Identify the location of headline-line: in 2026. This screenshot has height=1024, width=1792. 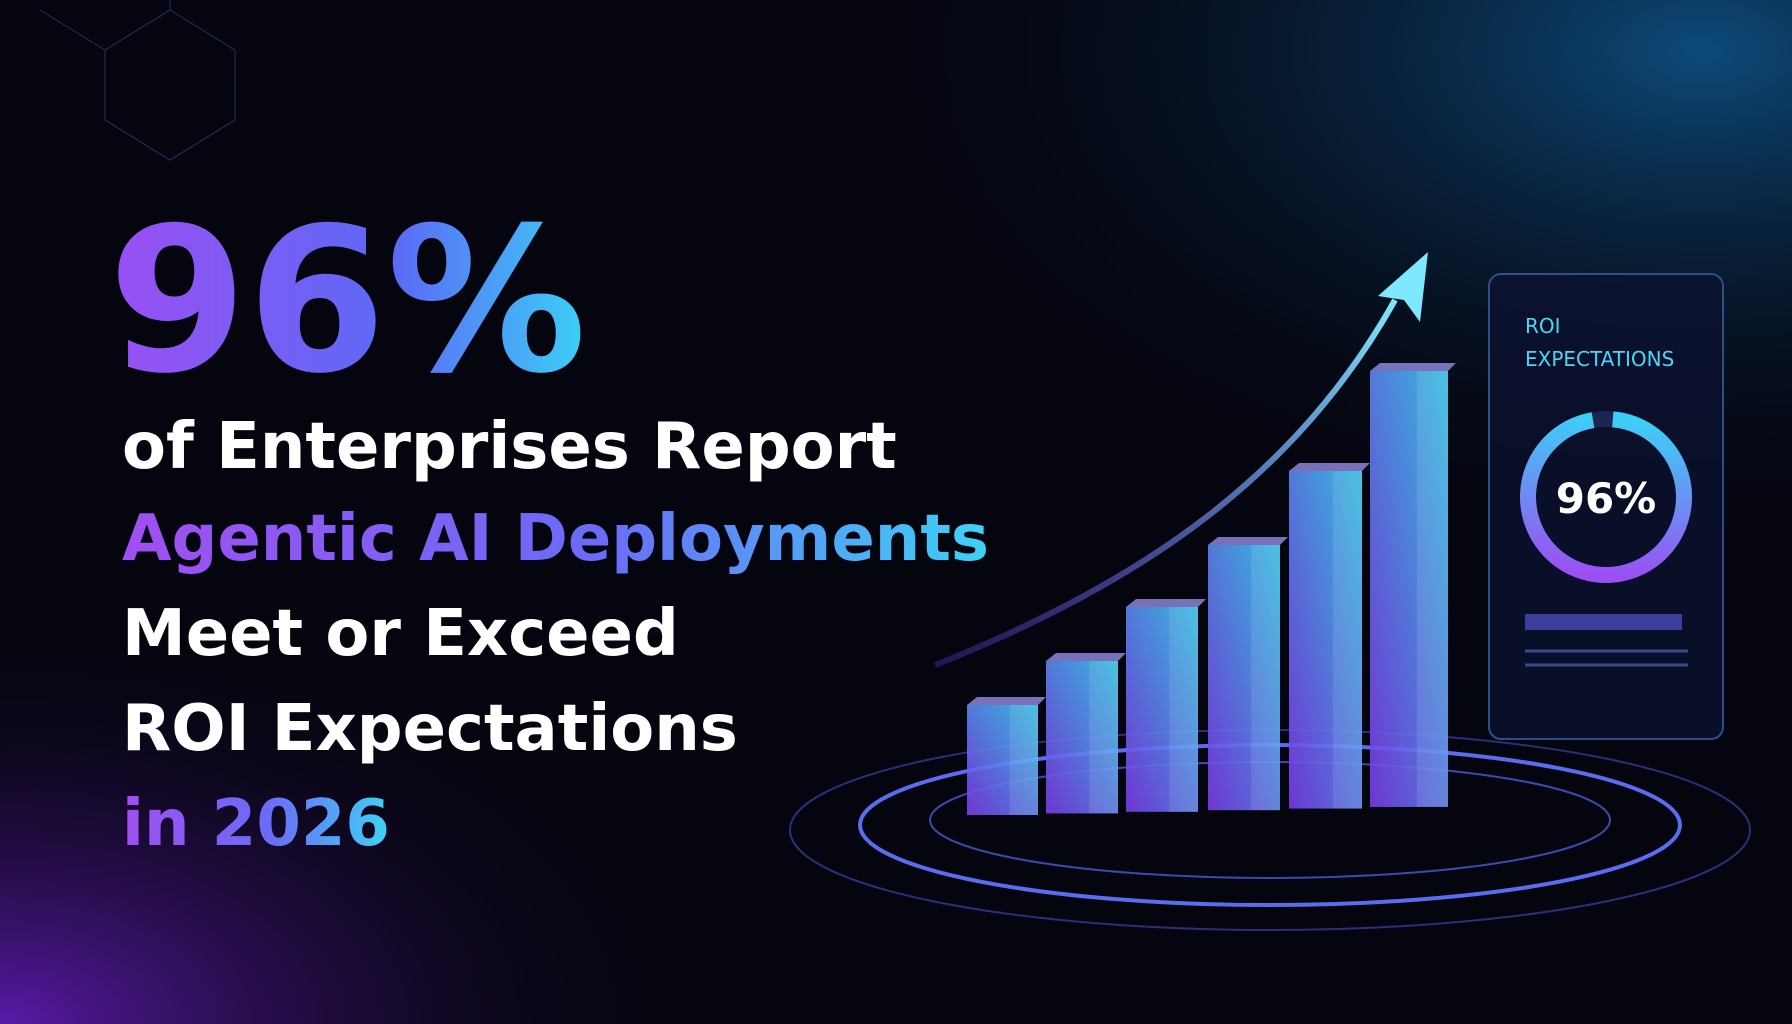
(256, 824).